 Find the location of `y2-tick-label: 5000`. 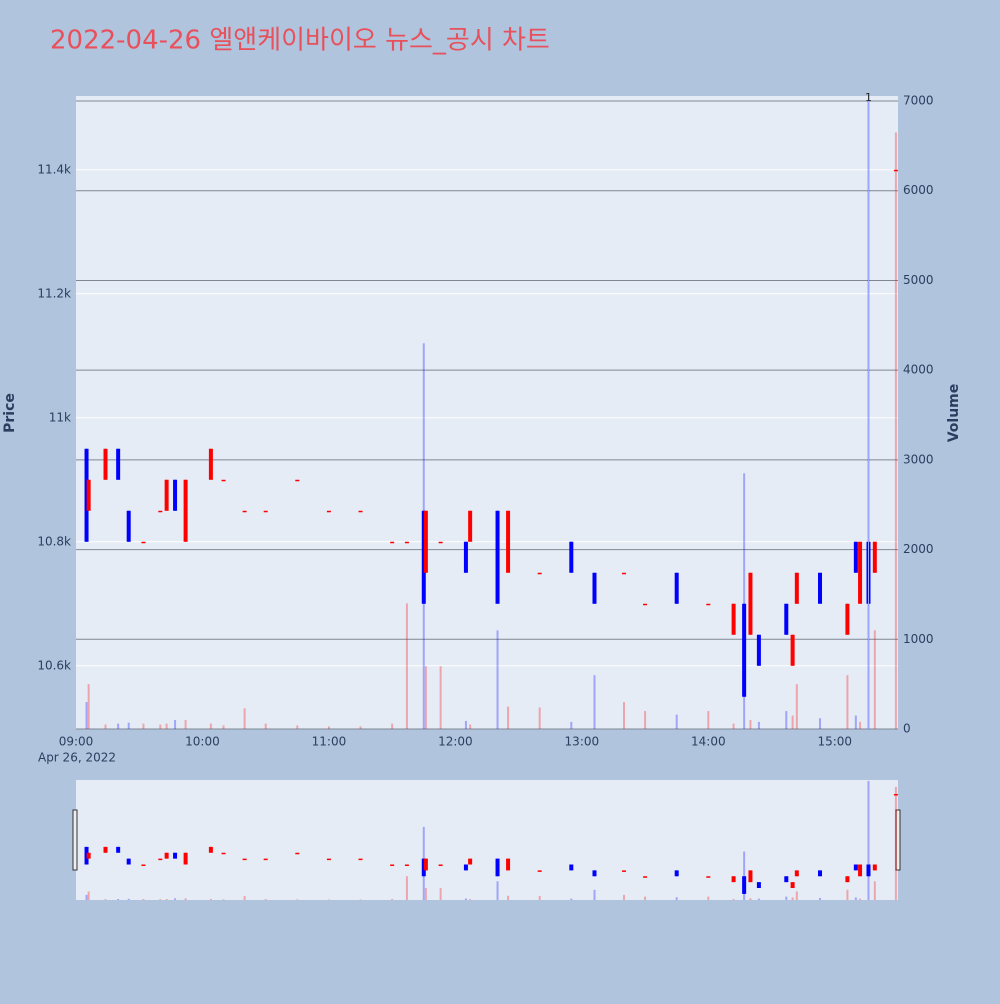

y2-tick-label: 5000 is located at coordinates (918, 280).